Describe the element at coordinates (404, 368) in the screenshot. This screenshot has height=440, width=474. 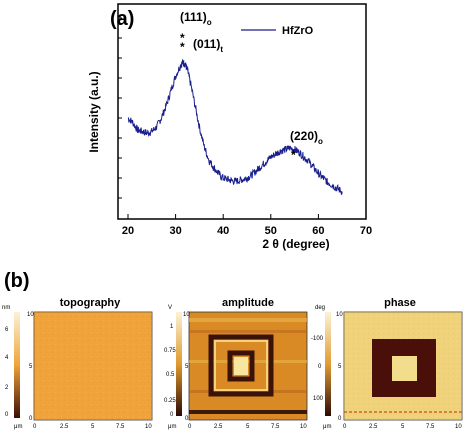
I see `phase-inner-square` at that location.